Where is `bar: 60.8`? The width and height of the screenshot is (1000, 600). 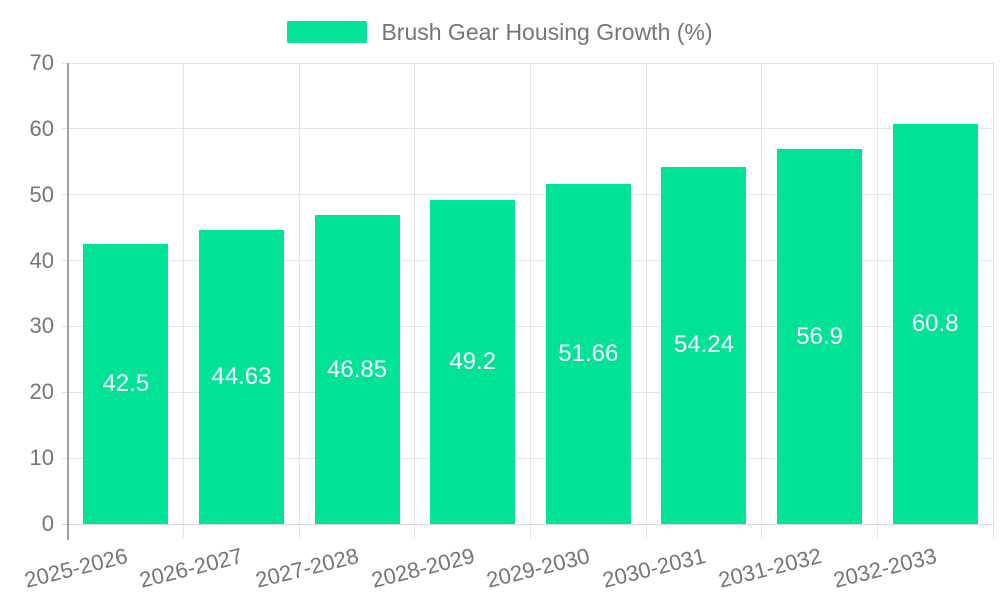 bar: 60.8 is located at coordinates (935, 323).